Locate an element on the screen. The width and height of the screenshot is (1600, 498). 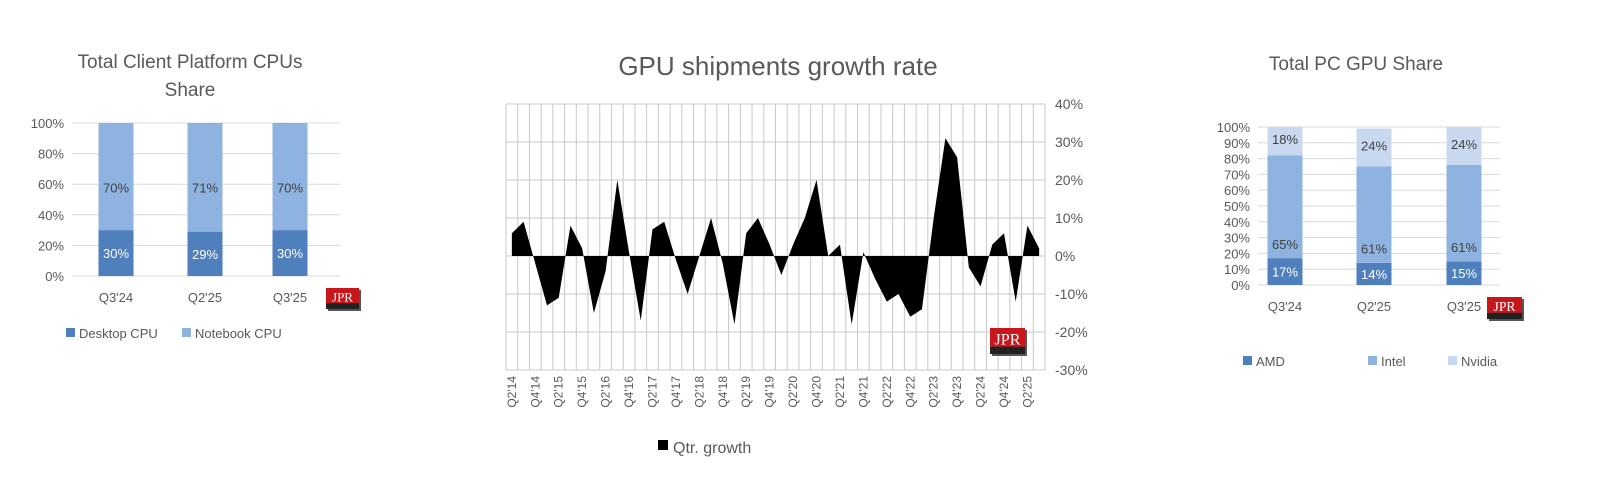
x-tick-label: Q4'15 is located at coordinates (582, 392).